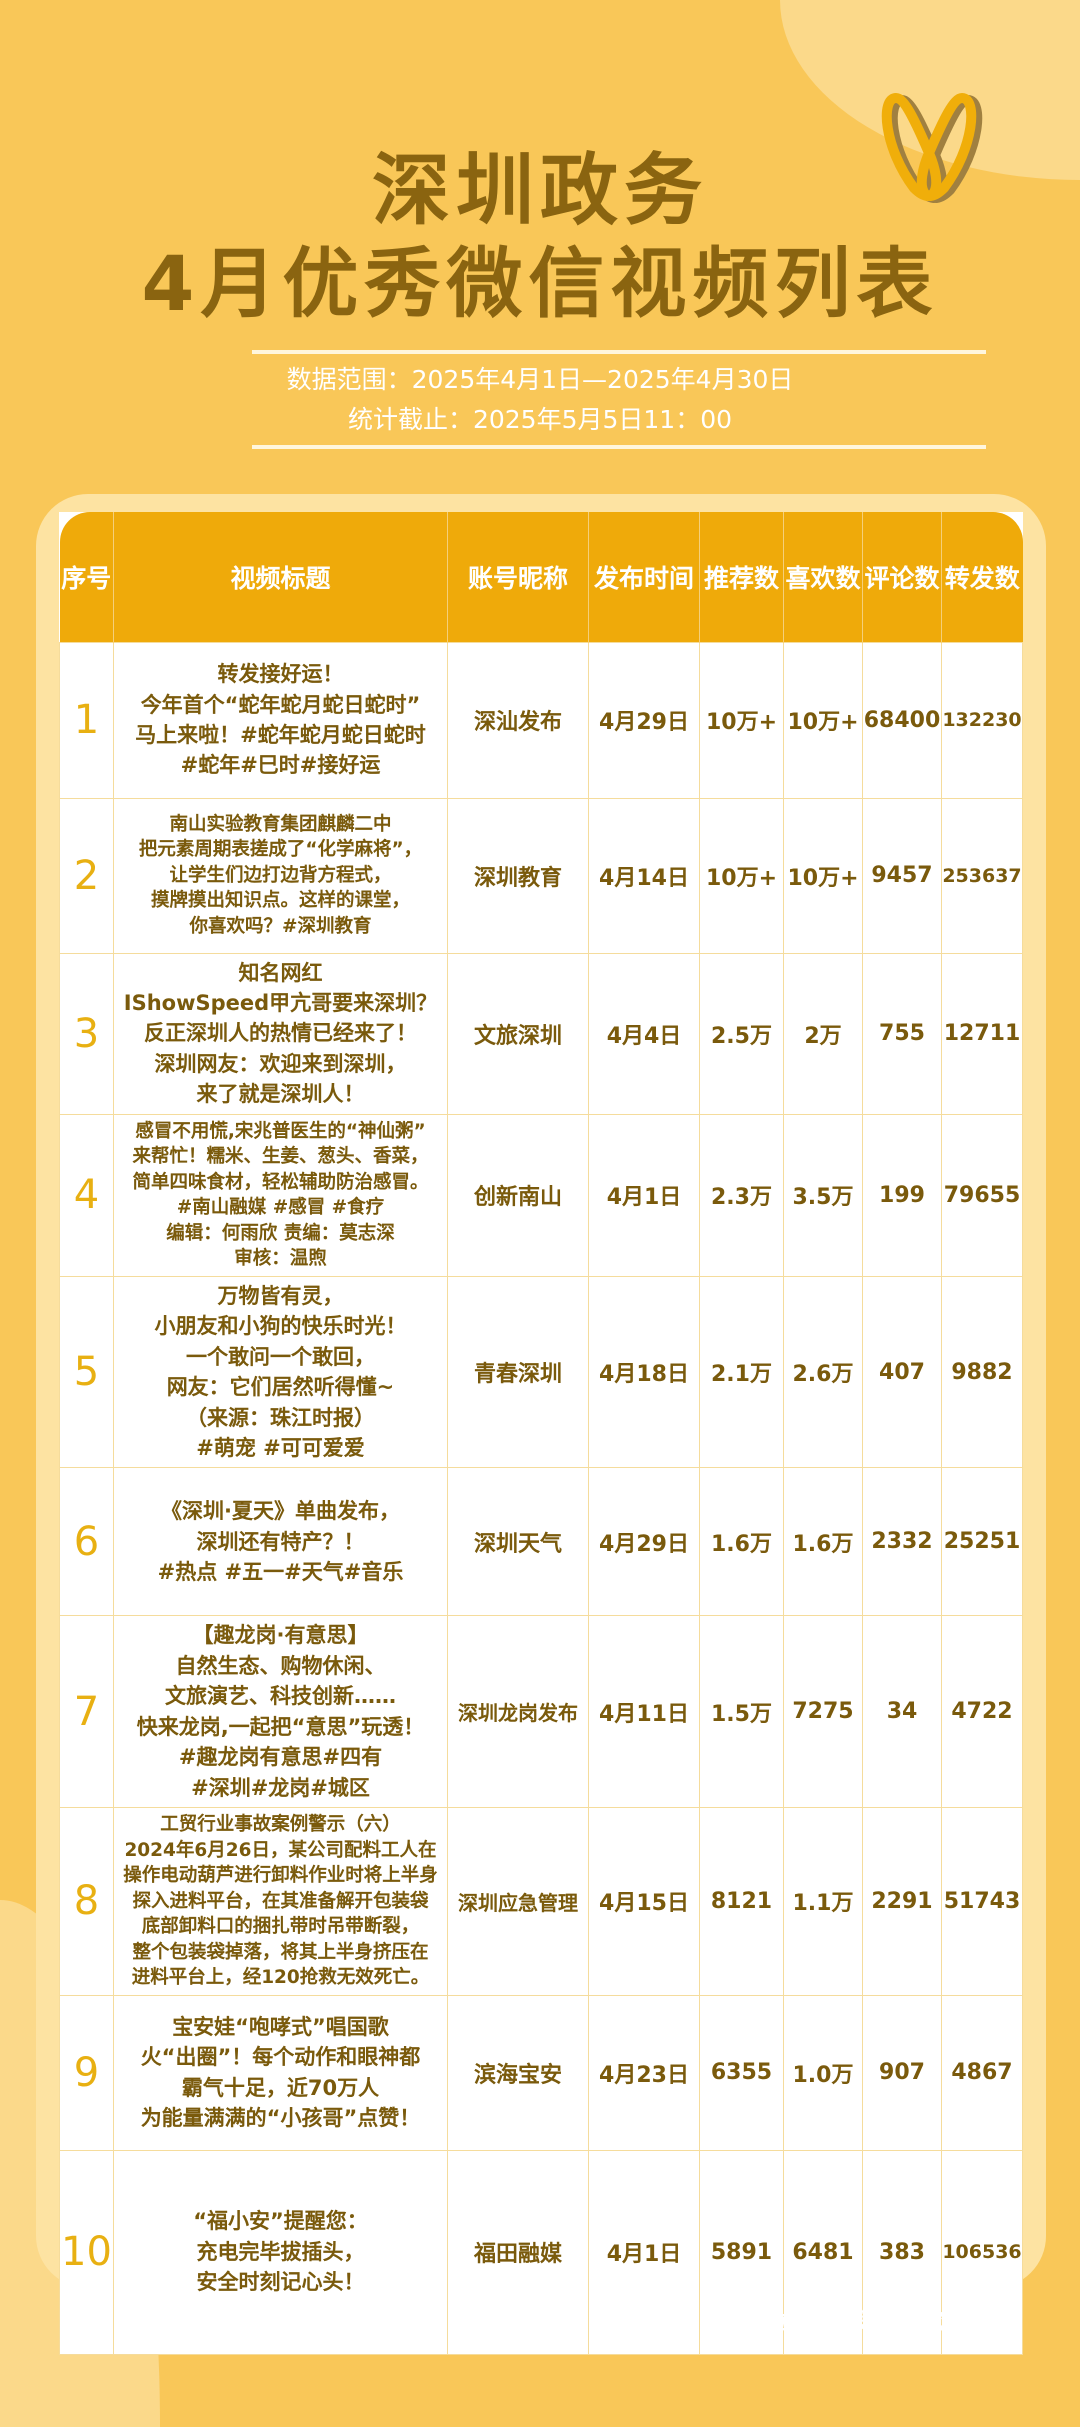  I want to click on share-cell: 253637, so click(982, 875).